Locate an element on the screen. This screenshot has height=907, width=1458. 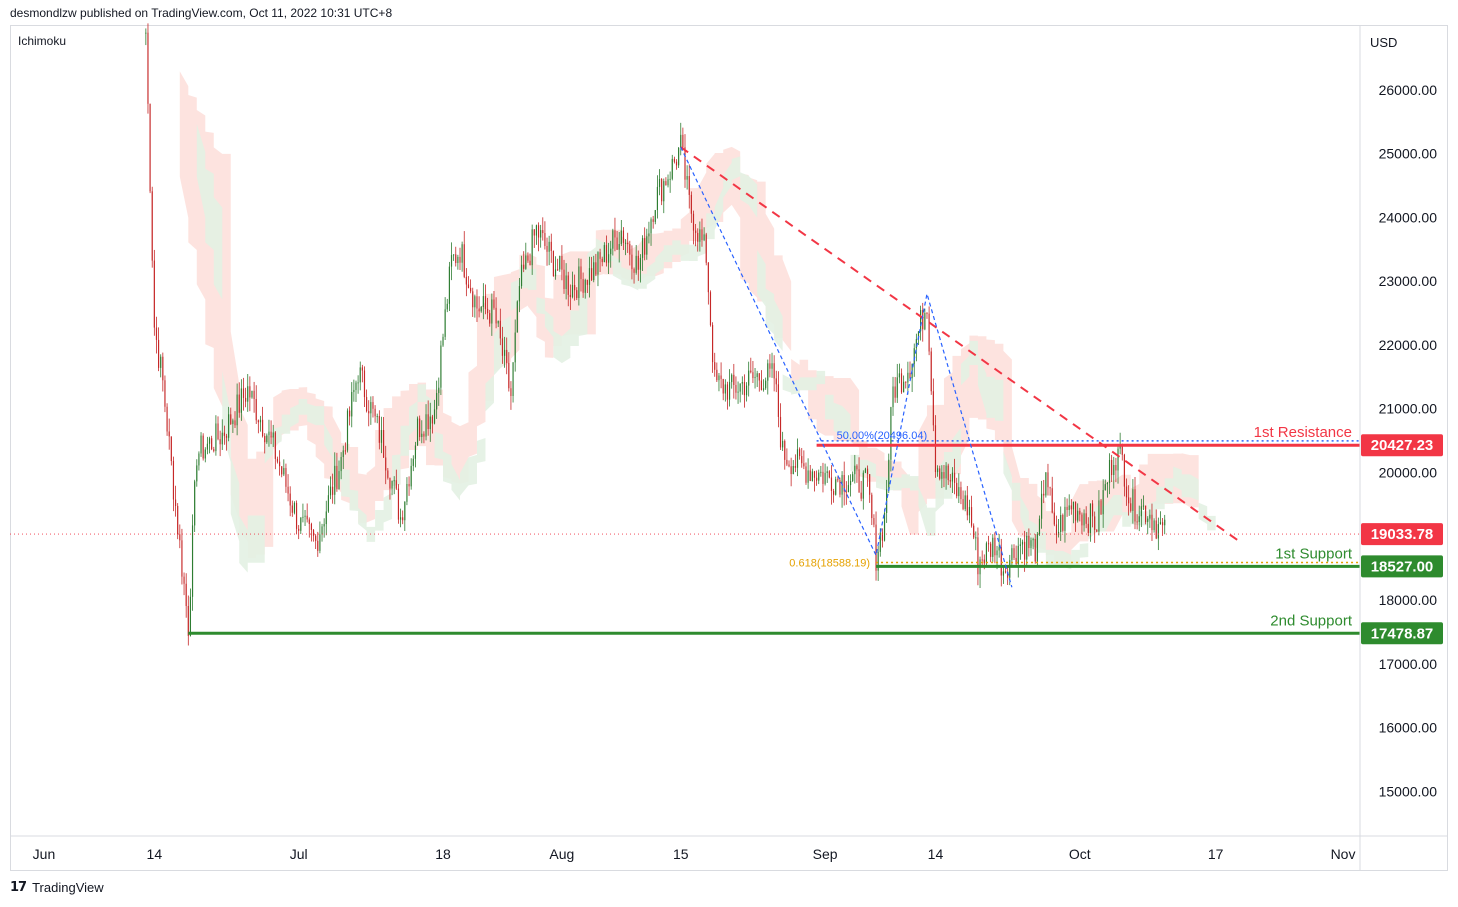
x-tick-label: Aug is located at coordinates (561, 854).